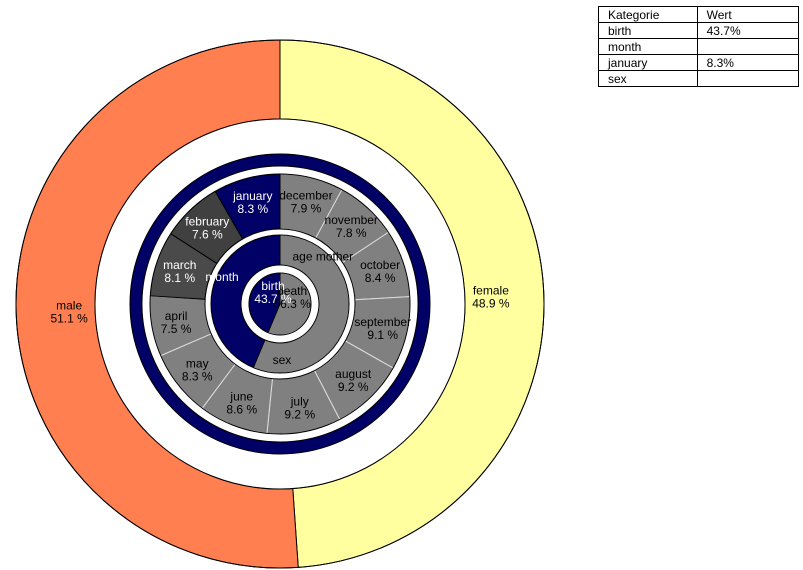 This screenshot has height=570, width=803. I want to click on table-row: birth 43.7%, so click(699, 30).